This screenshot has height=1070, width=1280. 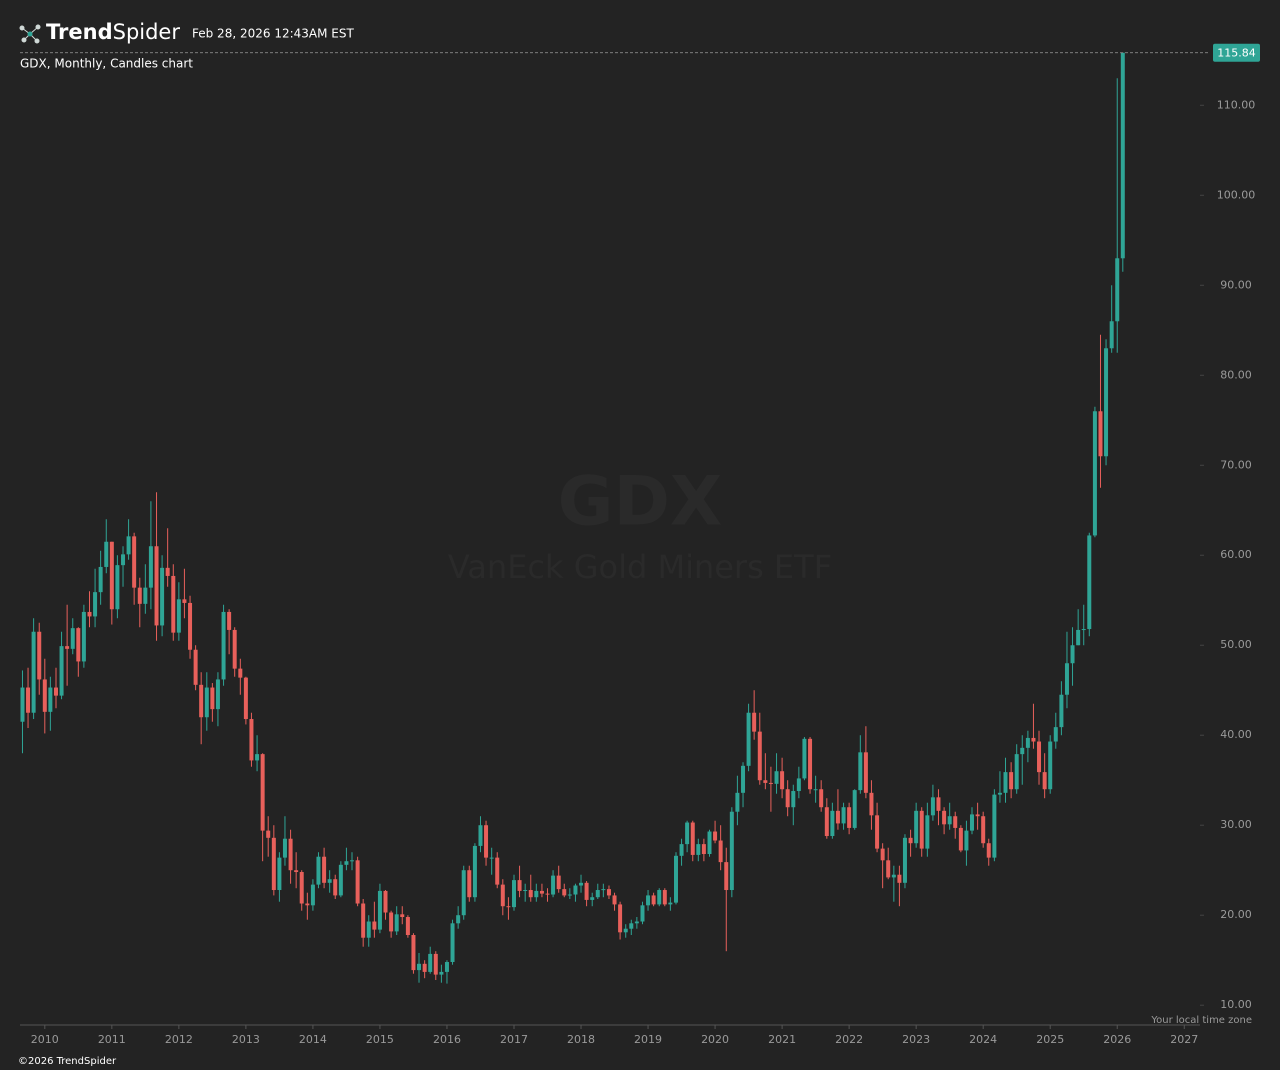 What do you see at coordinates (67, 1061) in the screenshot?
I see `copyright: ©2026 TrendSpider` at bounding box center [67, 1061].